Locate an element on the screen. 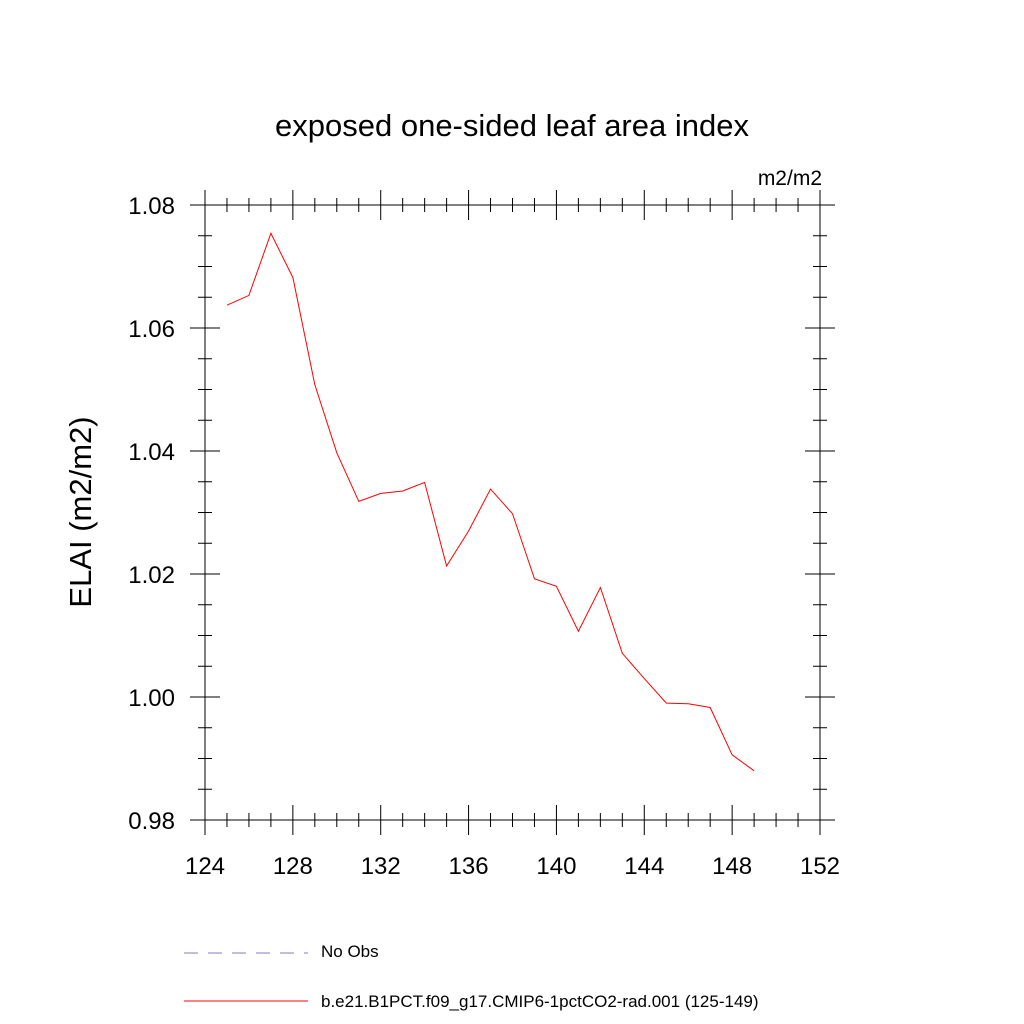  x-tick-label: 124 is located at coordinates (205, 866).